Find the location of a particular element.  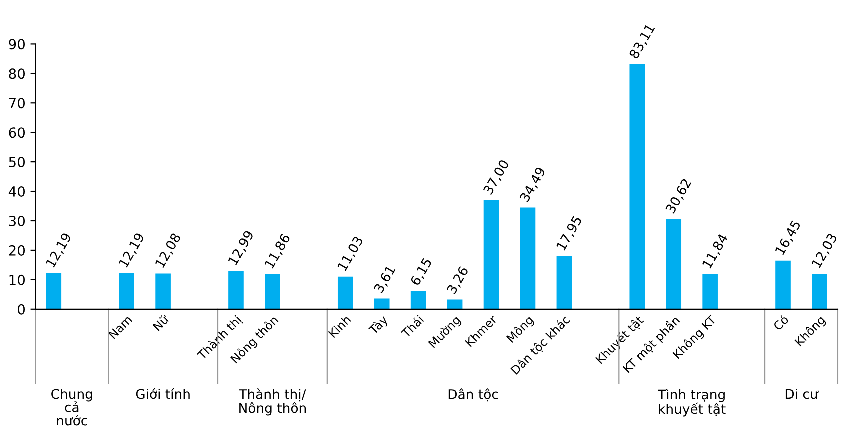

text: Giới tính is located at coordinates (163, 394).